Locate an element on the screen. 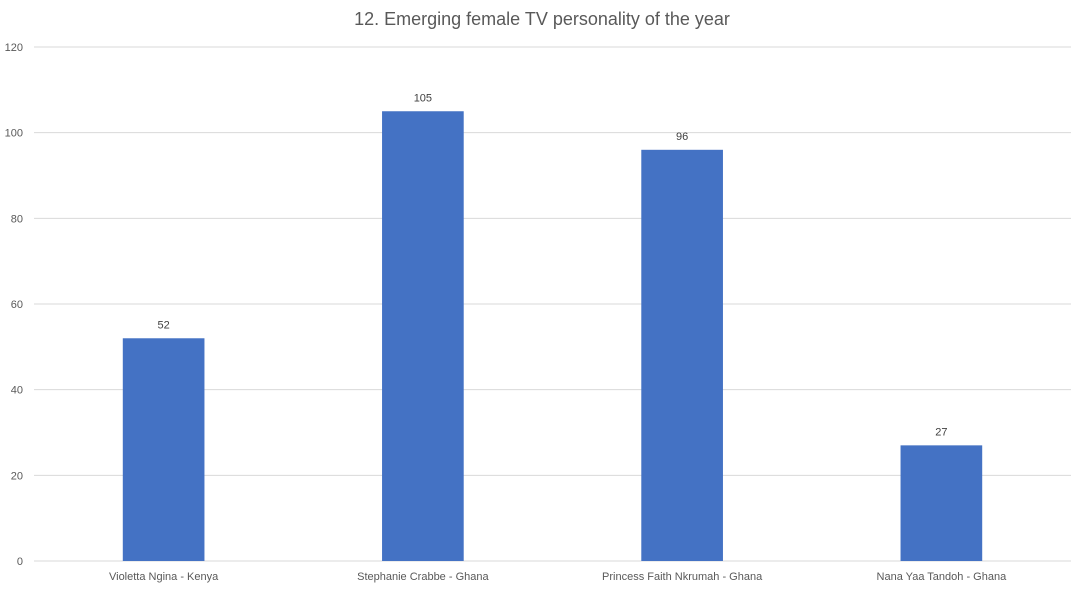 The width and height of the screenshot is (1084, 590). x-tick-label: Violetta Ngina - Kenya is located at coordinates (164, 577).